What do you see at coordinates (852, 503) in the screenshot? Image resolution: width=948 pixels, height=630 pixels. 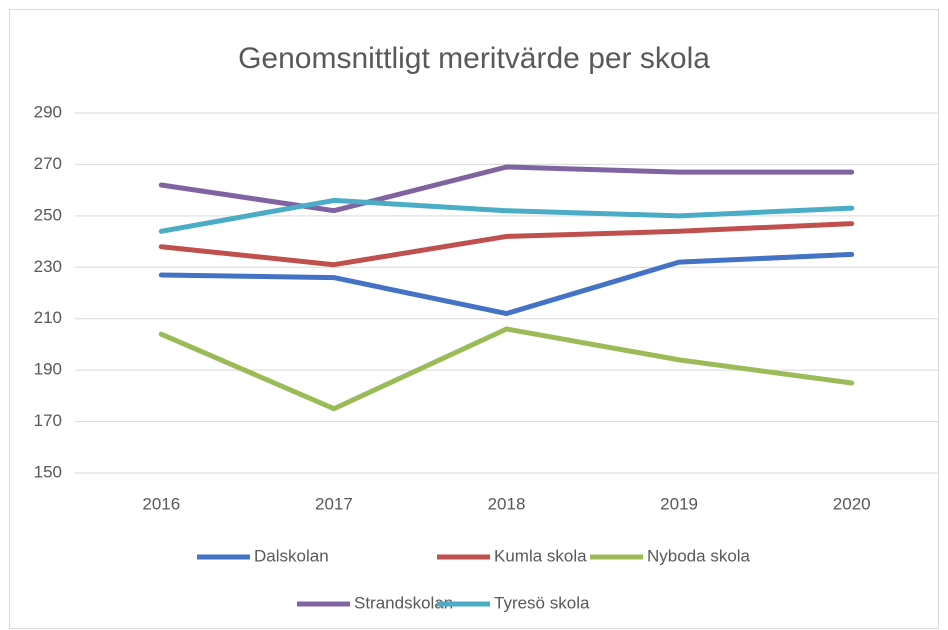 I see `x-tick-label: 2020` at bounding box center [852, 503].